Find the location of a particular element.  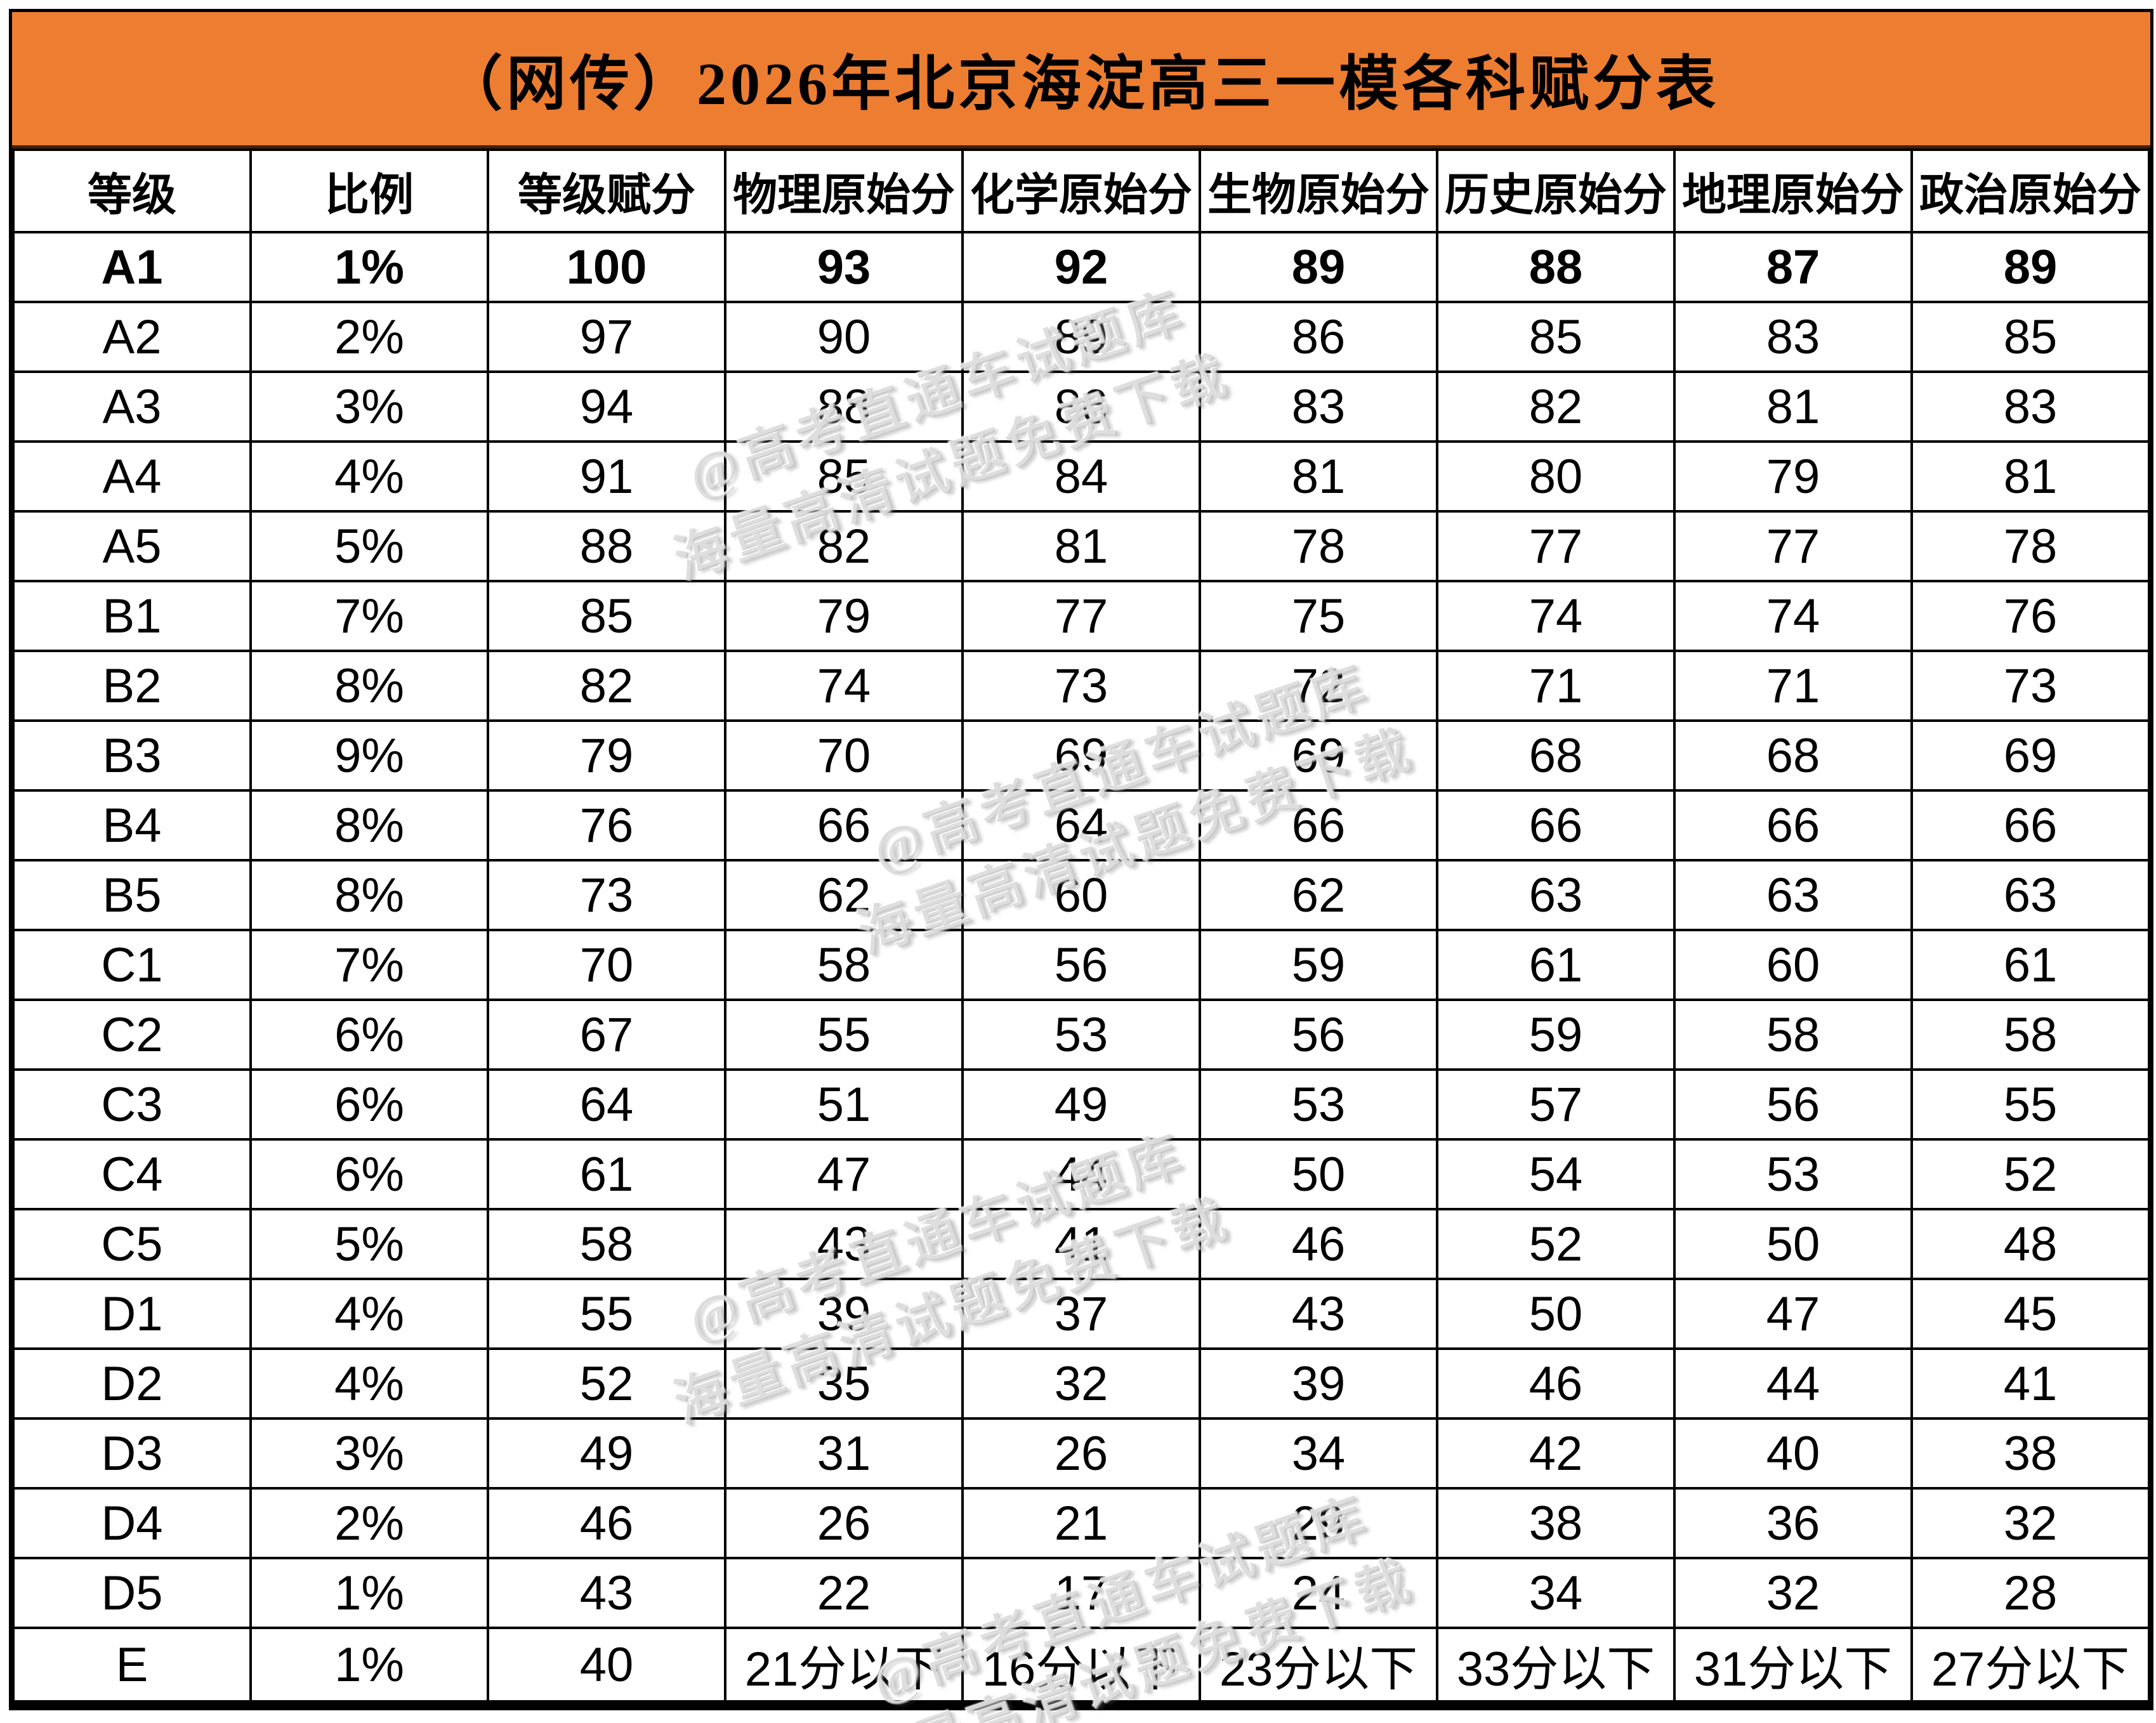

grade-cell: B3 is located at coordinates (132, 755).